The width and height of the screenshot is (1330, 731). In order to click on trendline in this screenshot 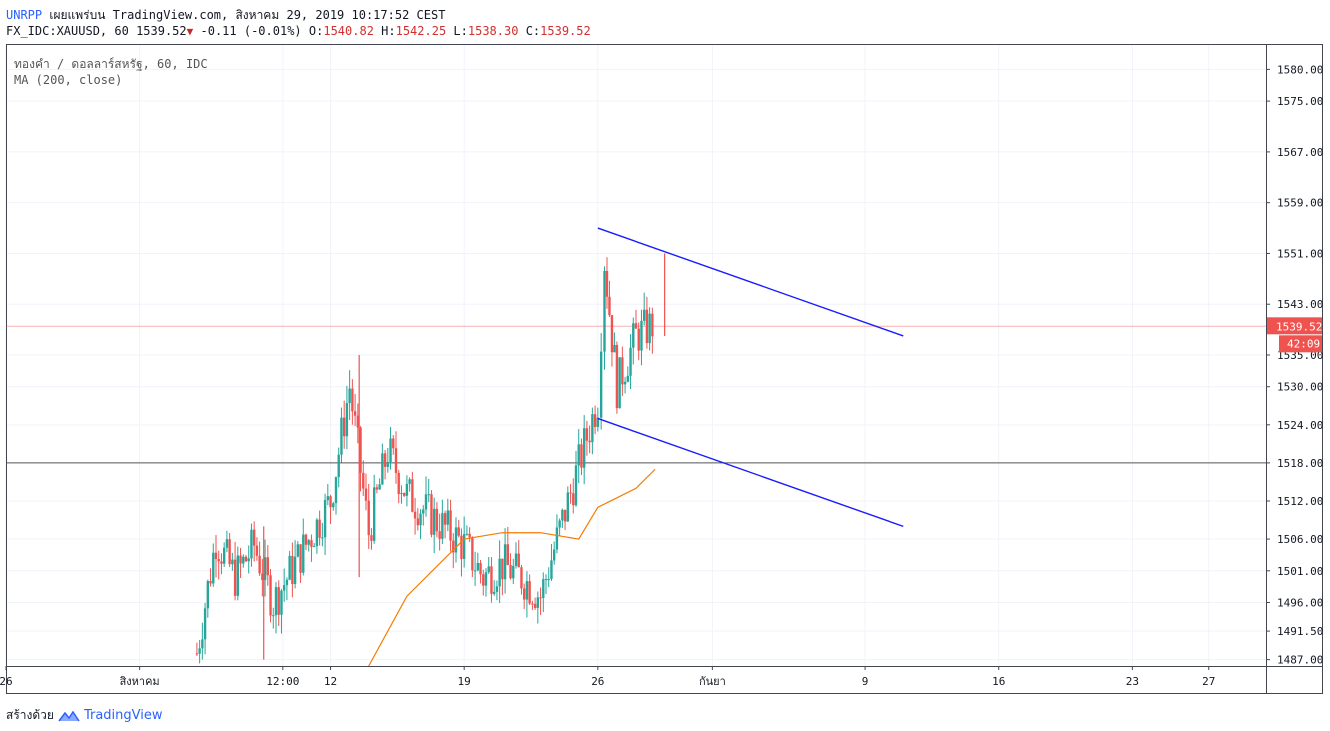, I will do `click(750, 472)`.